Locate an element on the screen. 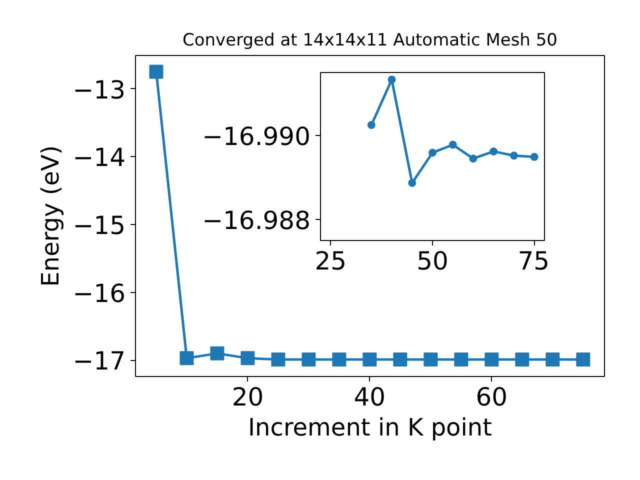  chart-title: Converged at 14x14x11 Automatic Mesh 50 is located at coordinates (370, 40).